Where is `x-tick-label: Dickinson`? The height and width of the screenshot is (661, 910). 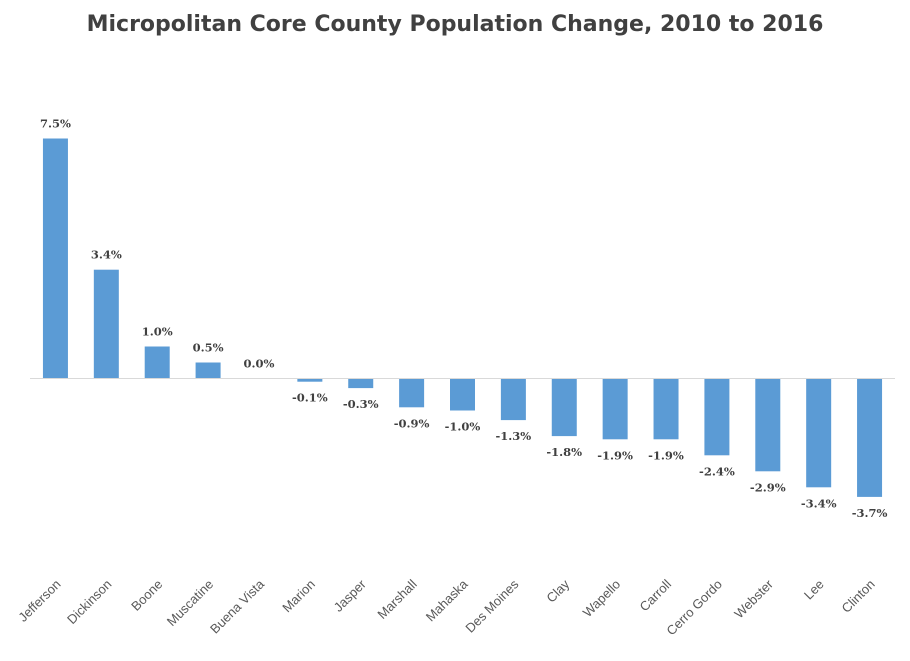
x-tick-label: Dickinson is located at coordinates (89, 602).